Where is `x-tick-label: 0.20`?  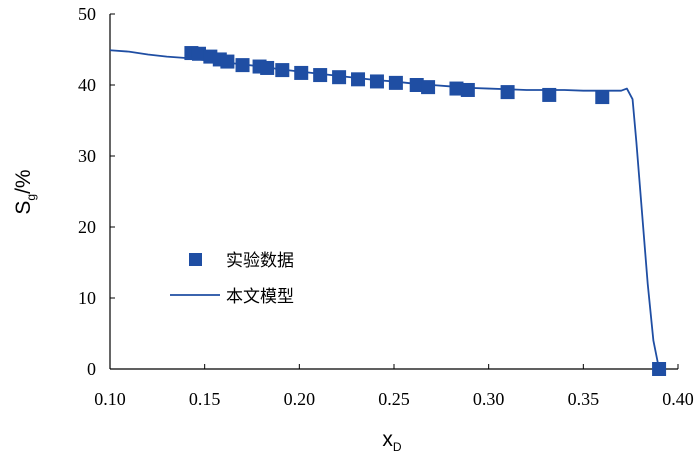
x-tick-label: 0.20 is located at coordinates (300, 399).